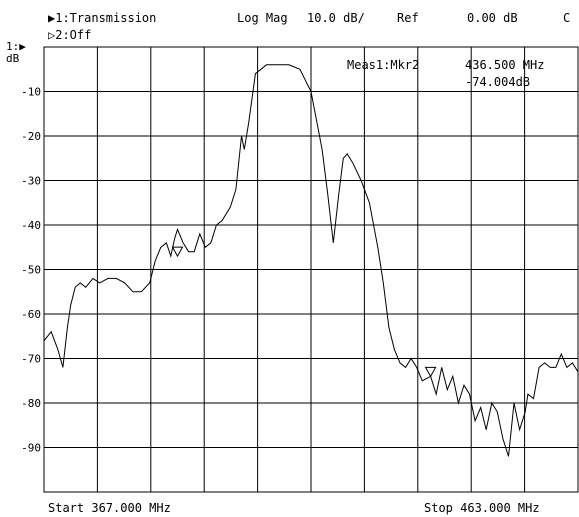 This screenshot has width=579, height=517. What do you see at coordinates (16, 46) in the screenshot?
I see `trace-ref-marker: 1:▶` at bounding box center [16, 46].